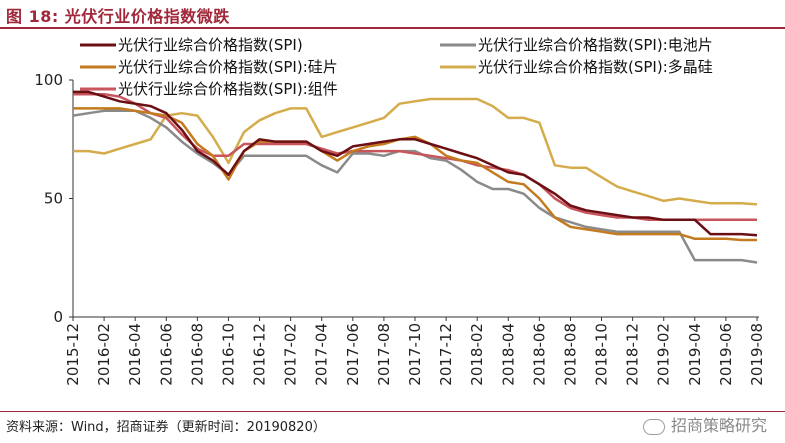  I want to click on x-tick-label: 2017-12, so click(446, 354).